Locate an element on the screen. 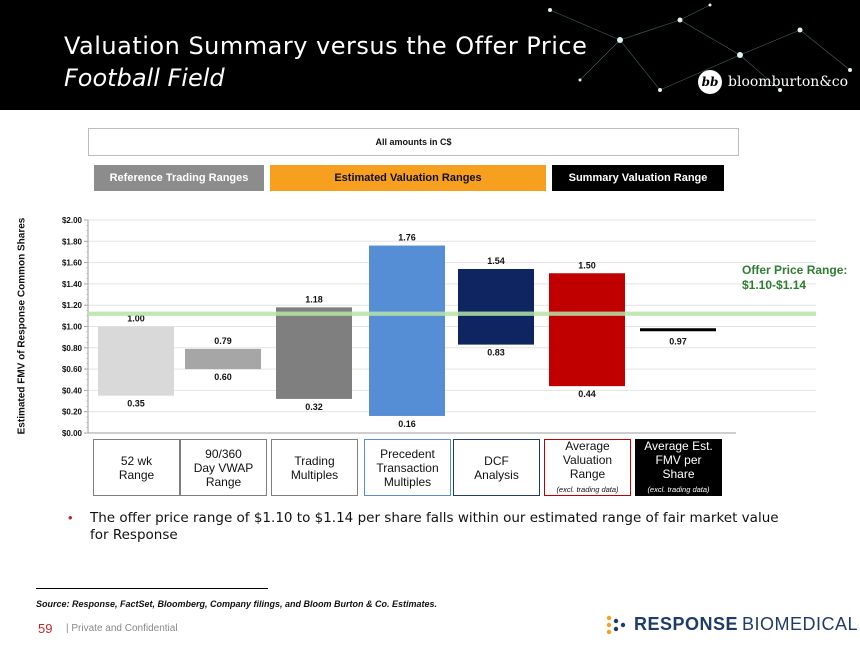  amounts-note: All amounts in C$ is located at coordinates (413, 142).